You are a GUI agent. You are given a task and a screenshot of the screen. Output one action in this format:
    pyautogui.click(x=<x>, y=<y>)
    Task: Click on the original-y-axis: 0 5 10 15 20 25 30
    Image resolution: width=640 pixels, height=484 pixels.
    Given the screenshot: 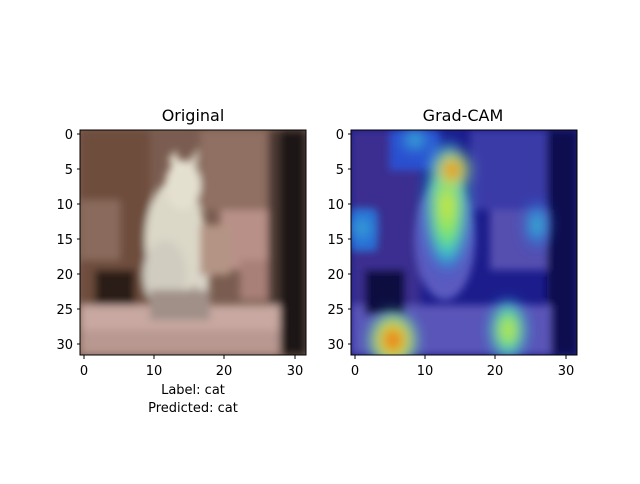 What is the action you would take?
    pyautogui.click(x=68, y=240)
    